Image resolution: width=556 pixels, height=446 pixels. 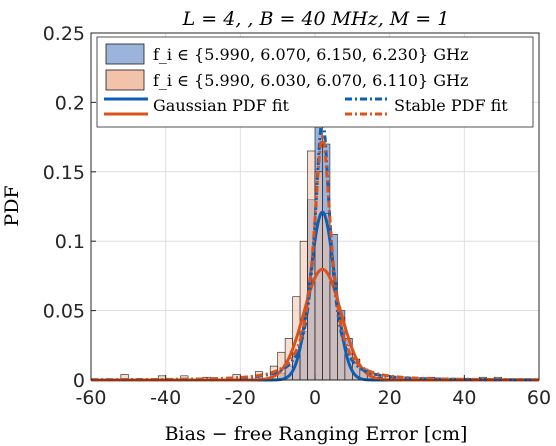 I want to click on legend-swatch-blue, so click(x=125, y=54).